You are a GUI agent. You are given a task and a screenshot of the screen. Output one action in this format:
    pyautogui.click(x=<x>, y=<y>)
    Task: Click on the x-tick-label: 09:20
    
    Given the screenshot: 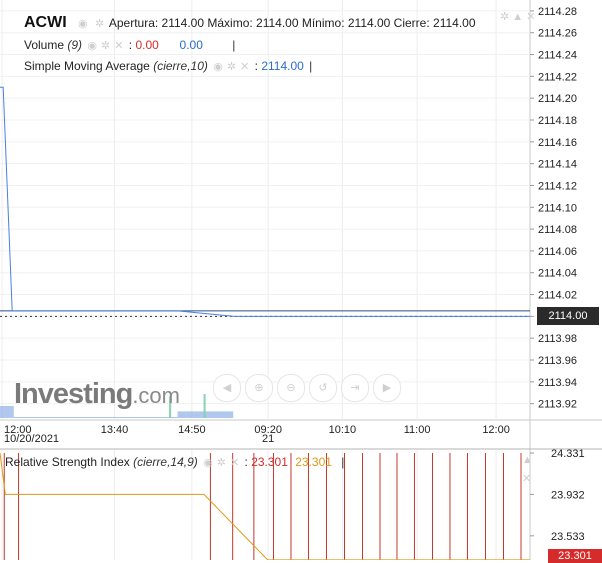 What is the action you would take?
    pyautogui.click(x=268, y=430)
    